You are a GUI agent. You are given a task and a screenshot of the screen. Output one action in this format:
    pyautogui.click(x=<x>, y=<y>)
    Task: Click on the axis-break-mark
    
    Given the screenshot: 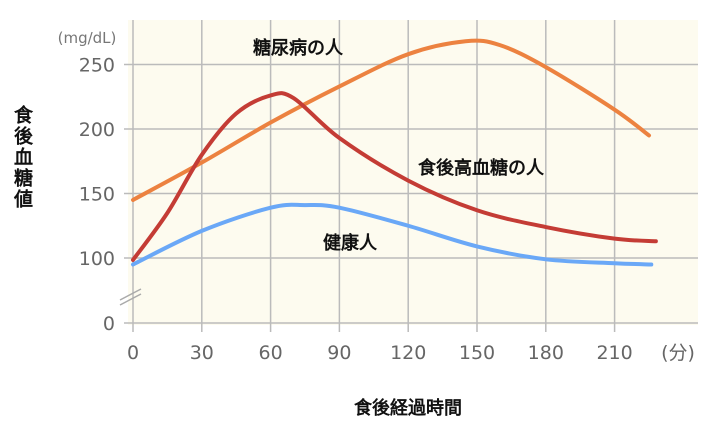 What is the action you would take?
    pyautogui.click(x=130, y=297)
    